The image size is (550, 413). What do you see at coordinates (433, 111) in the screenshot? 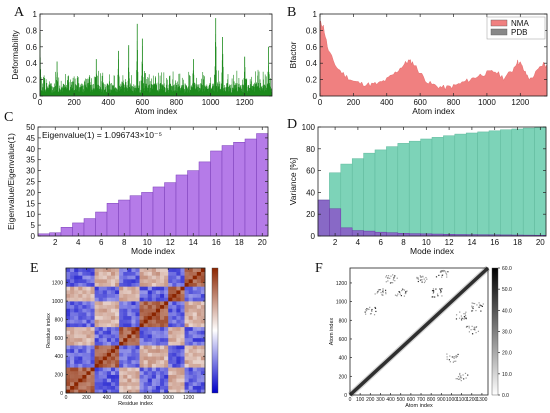
I see `x-axis-label-b: Atom index` at bounding box center [433, 111].